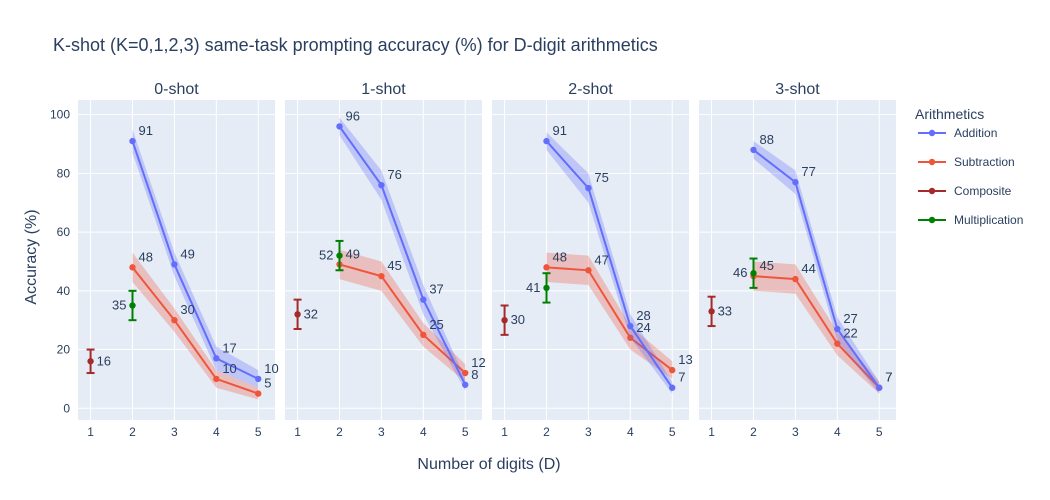  I want to click on data-label: 41, so click(533, 287).